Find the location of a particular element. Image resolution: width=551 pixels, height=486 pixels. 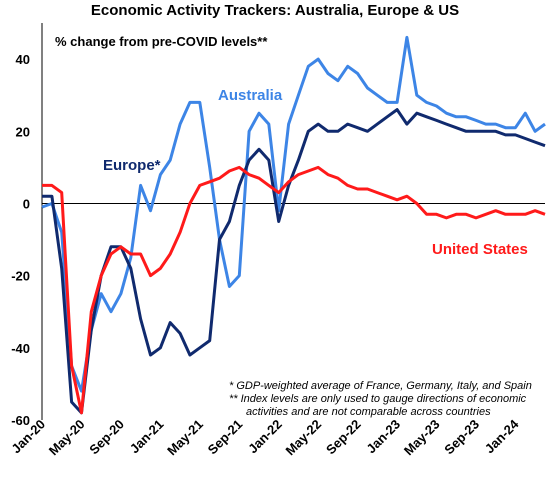

y-tick-label: 0 is located at coordinates (26, 203).